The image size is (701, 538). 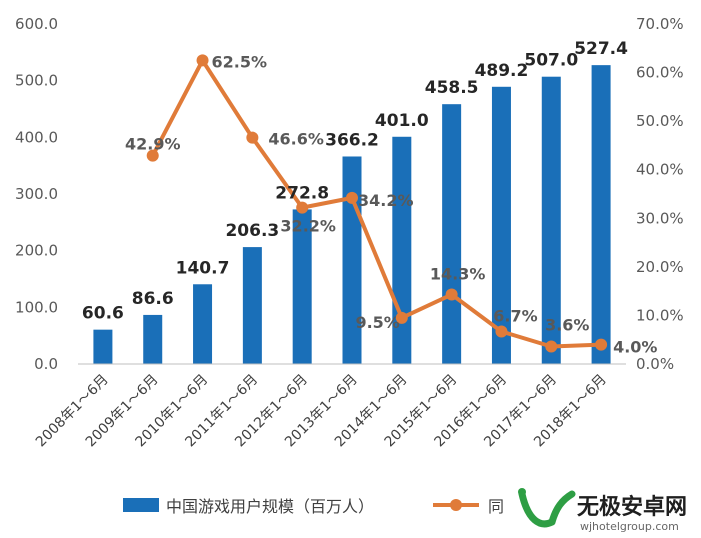 I want to click on watermark-backdrop, so click(x=603, y=509).